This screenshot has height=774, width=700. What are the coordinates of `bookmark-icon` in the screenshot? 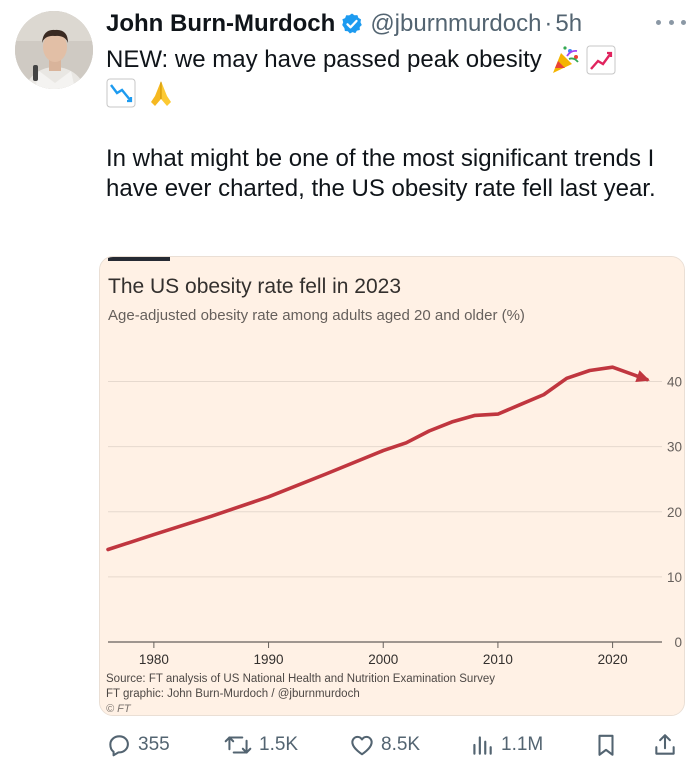 It's located at (606, 745).